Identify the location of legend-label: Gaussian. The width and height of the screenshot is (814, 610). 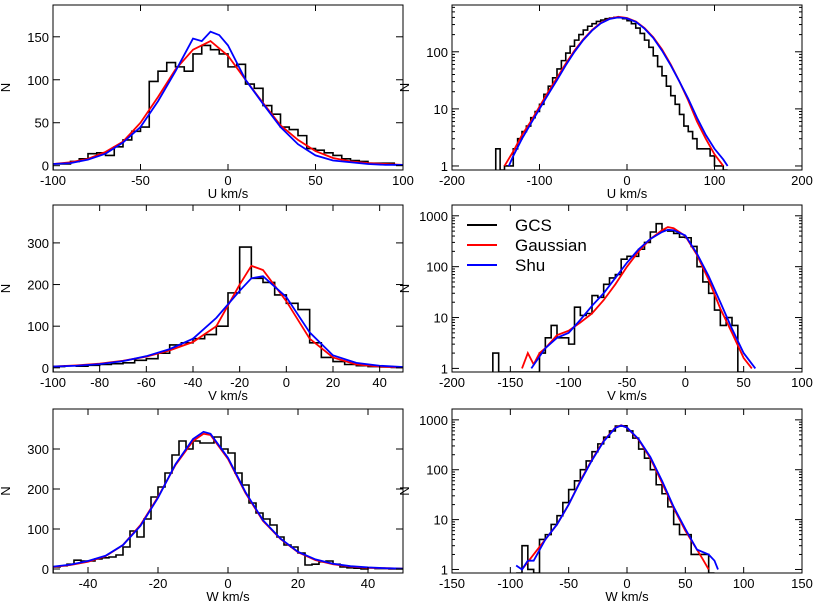
(551, 245).